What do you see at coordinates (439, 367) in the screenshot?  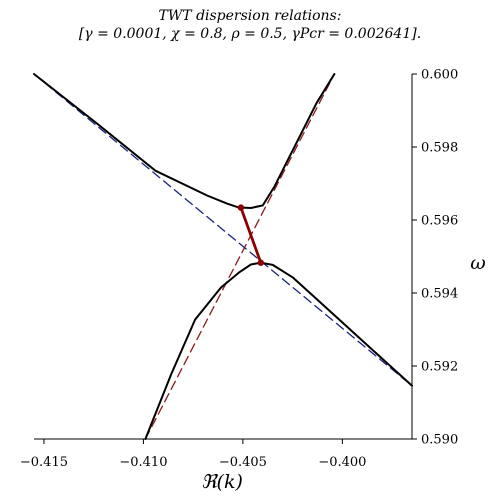 I see `y-tick-label: 0.592` at bounding box center [439, 367].